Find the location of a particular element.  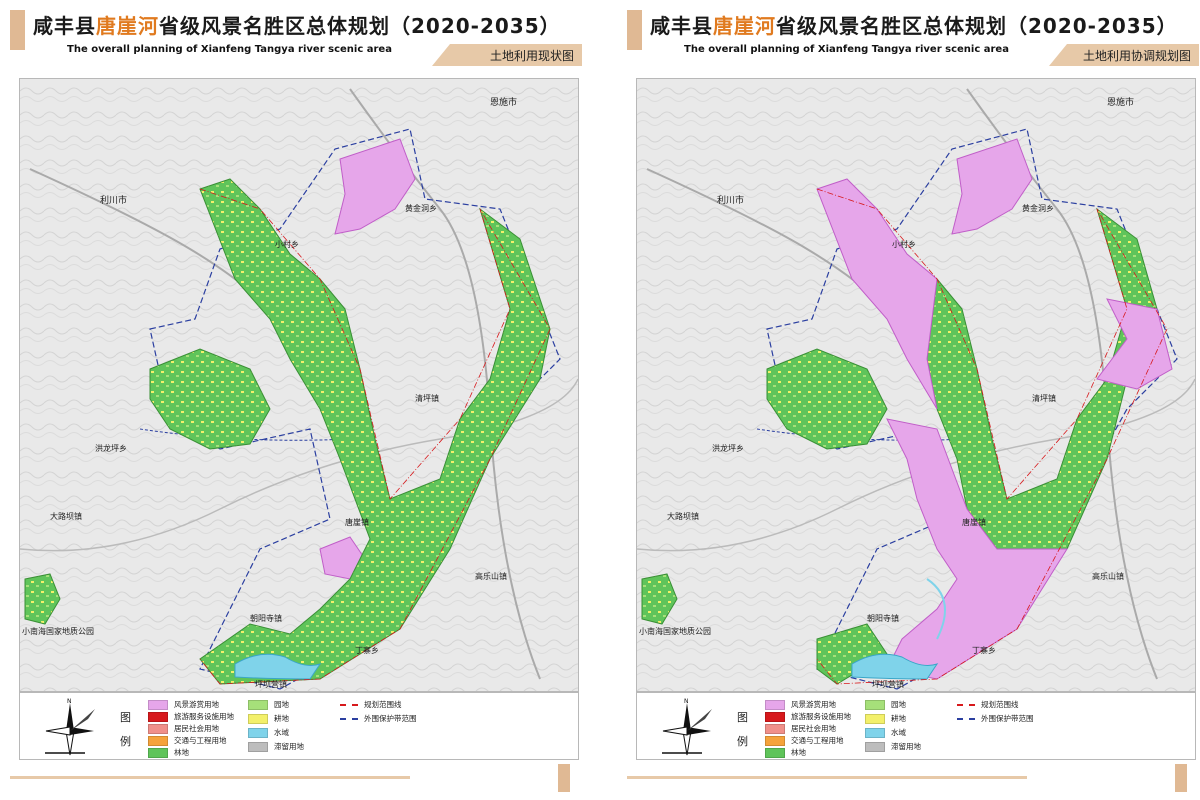

map-subtitle: 土地利用协调规划图 is located at coordinates (1136, 56).